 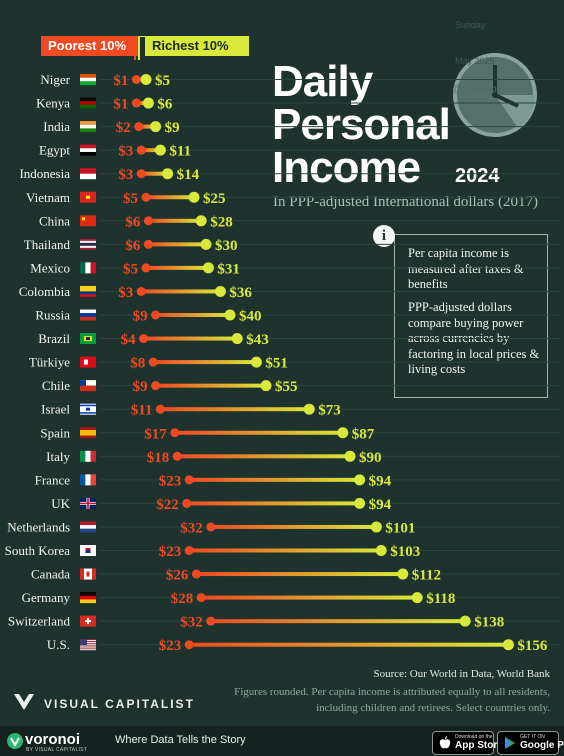 What do you see at coordinates (88, 362) in the screenshot?
I see `turkiye-flag` at bounding box center [88, 362].